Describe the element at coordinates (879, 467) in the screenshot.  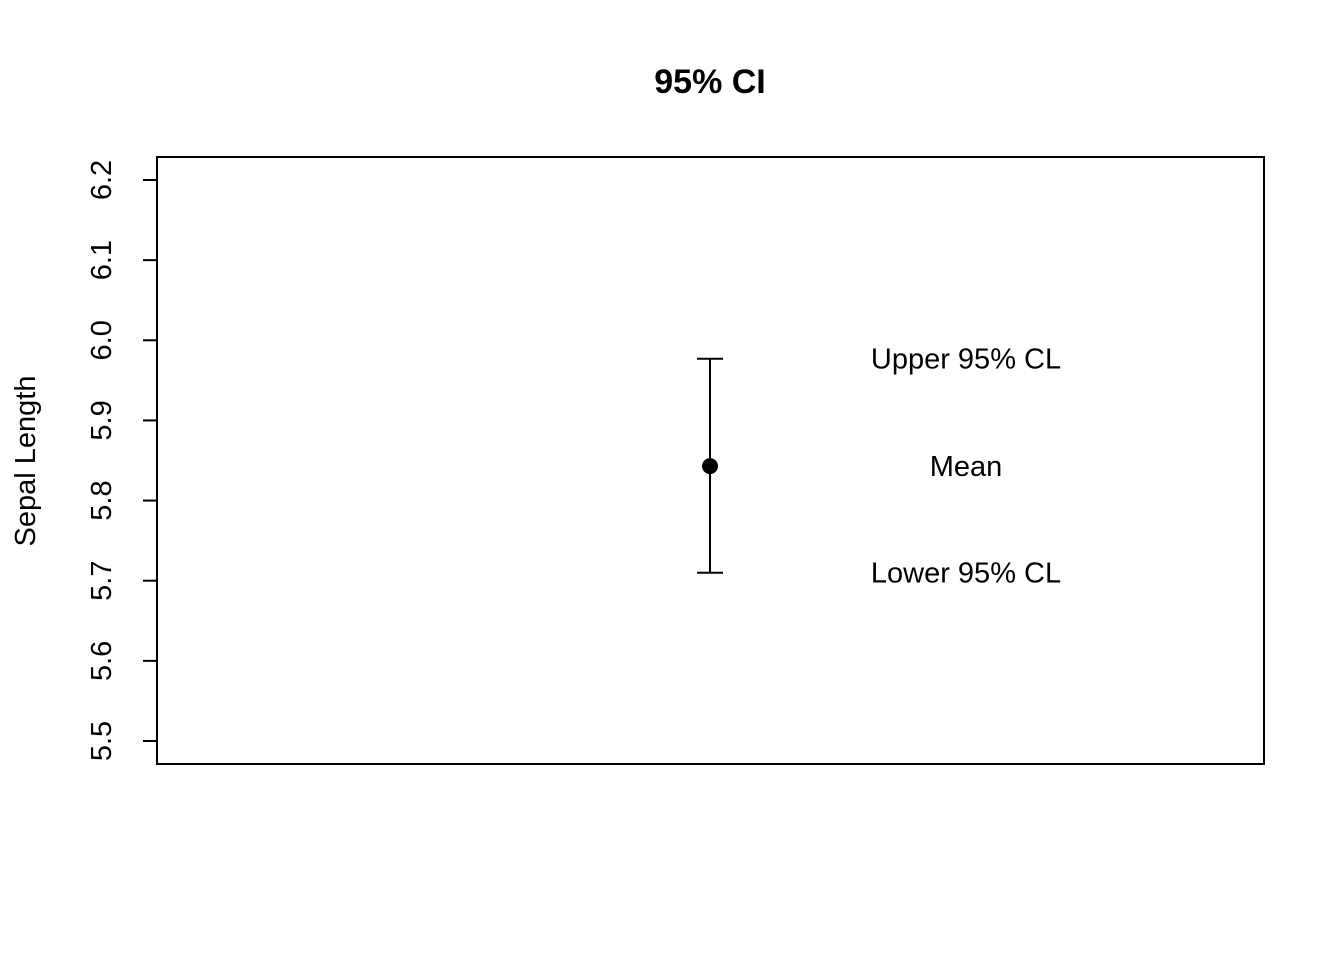
I see `chart-marks: Upper 95% CL Mean Lower 95% CL` at that location.